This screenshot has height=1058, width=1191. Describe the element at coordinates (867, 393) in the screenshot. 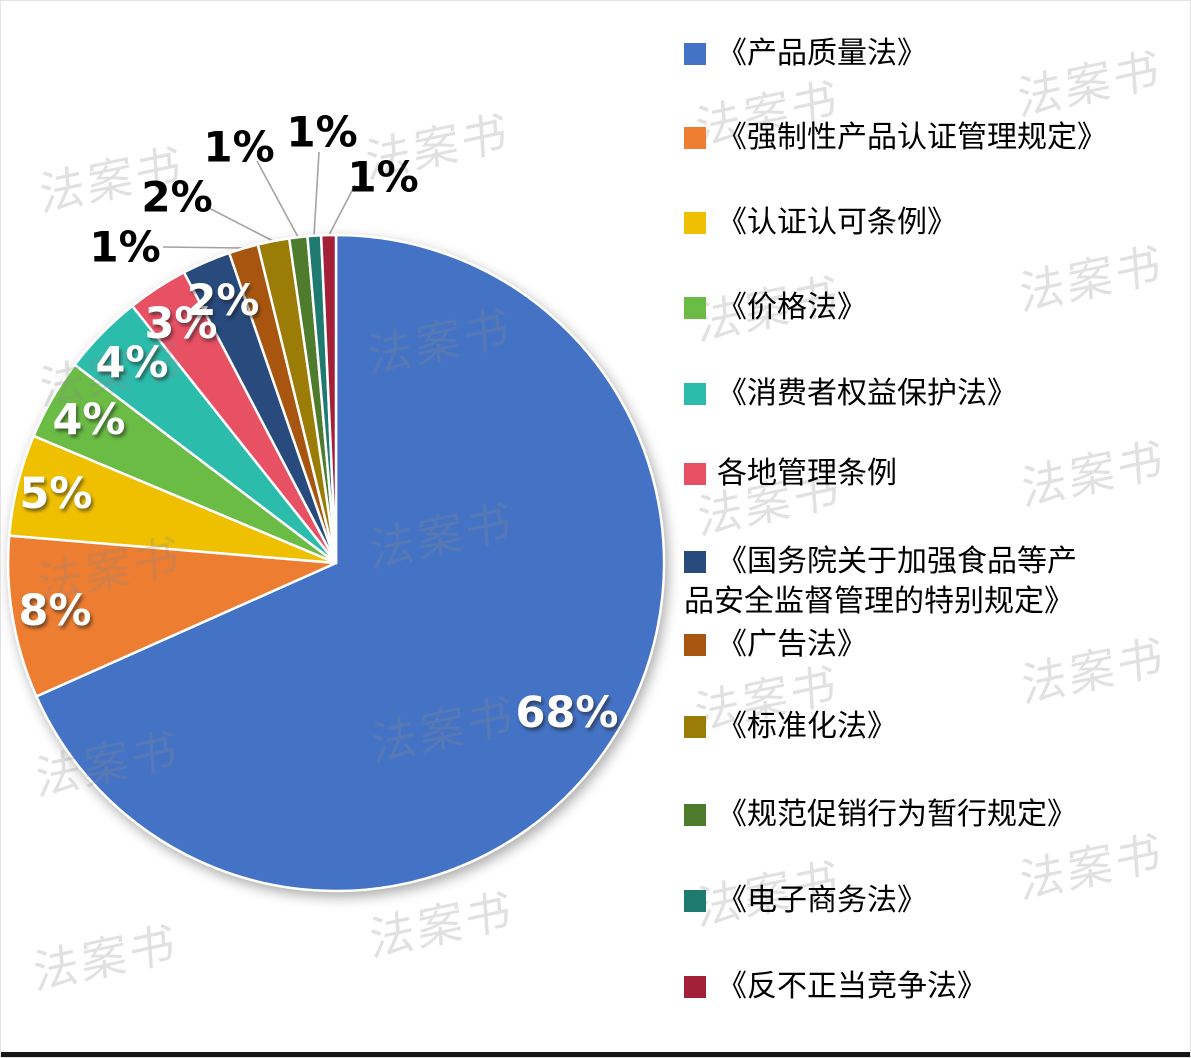

I see `legend-label: 《消费者权益保护法》` at that location.